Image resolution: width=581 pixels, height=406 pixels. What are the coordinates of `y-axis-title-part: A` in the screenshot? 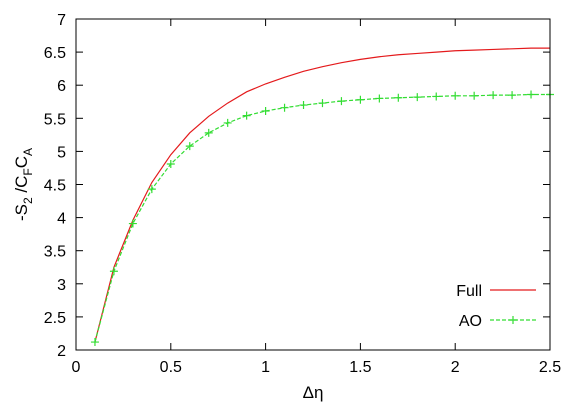 It's located at (28, 152).